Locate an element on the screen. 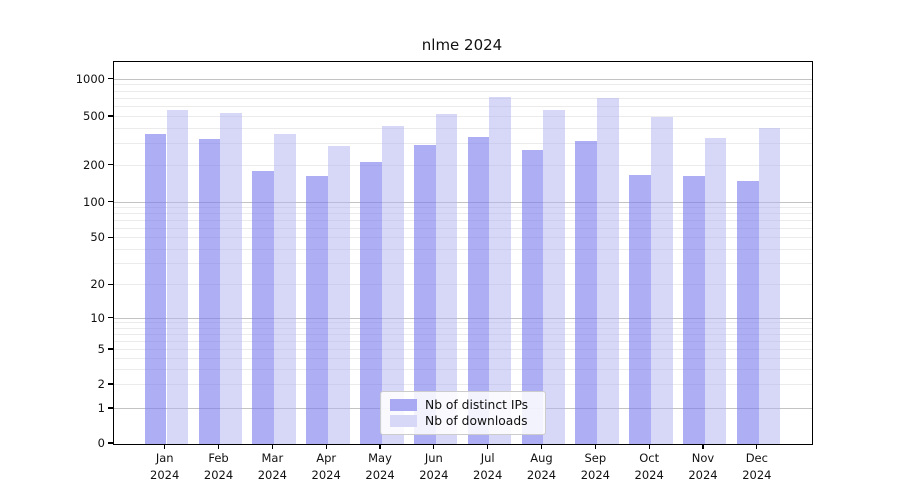  x-axis-month-label: Nov 2024 is located at coordinates (703, 466).